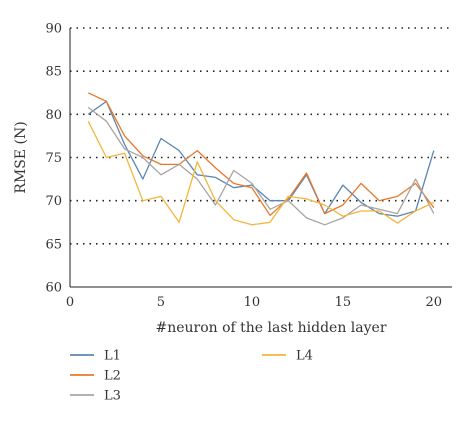 Image resolution: width=474 pixels, height=422 pixels. I want to click on y-tick-label-85: 85, so click(53, 72).